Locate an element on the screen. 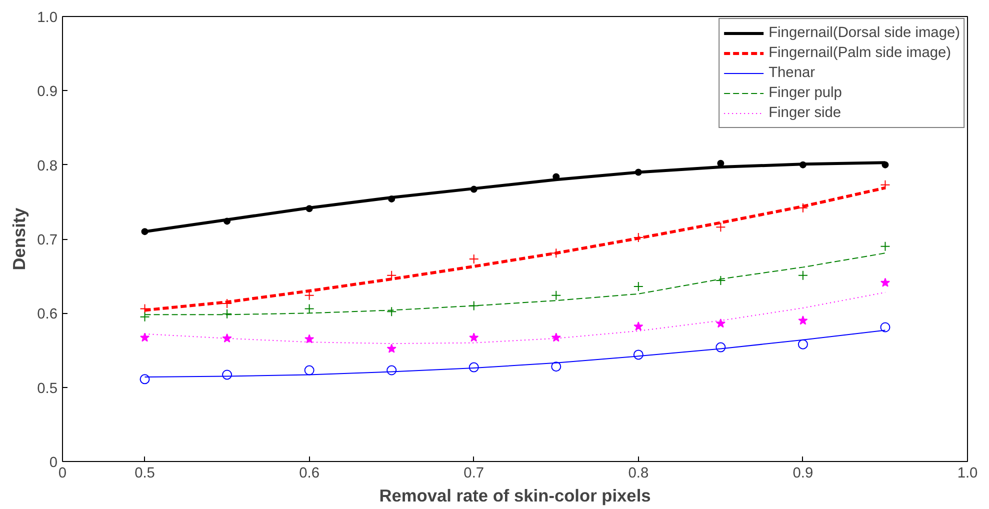  x-tick-label: 0.9 is located at coordinates (803, 474).